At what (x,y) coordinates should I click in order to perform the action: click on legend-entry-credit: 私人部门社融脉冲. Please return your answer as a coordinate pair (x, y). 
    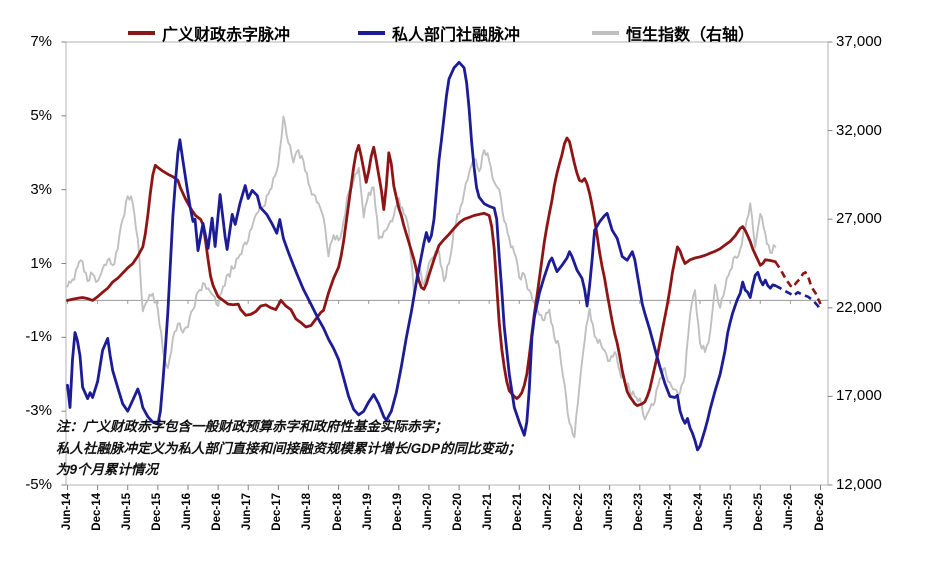
    Looking at the image, I should click on (439, 33).